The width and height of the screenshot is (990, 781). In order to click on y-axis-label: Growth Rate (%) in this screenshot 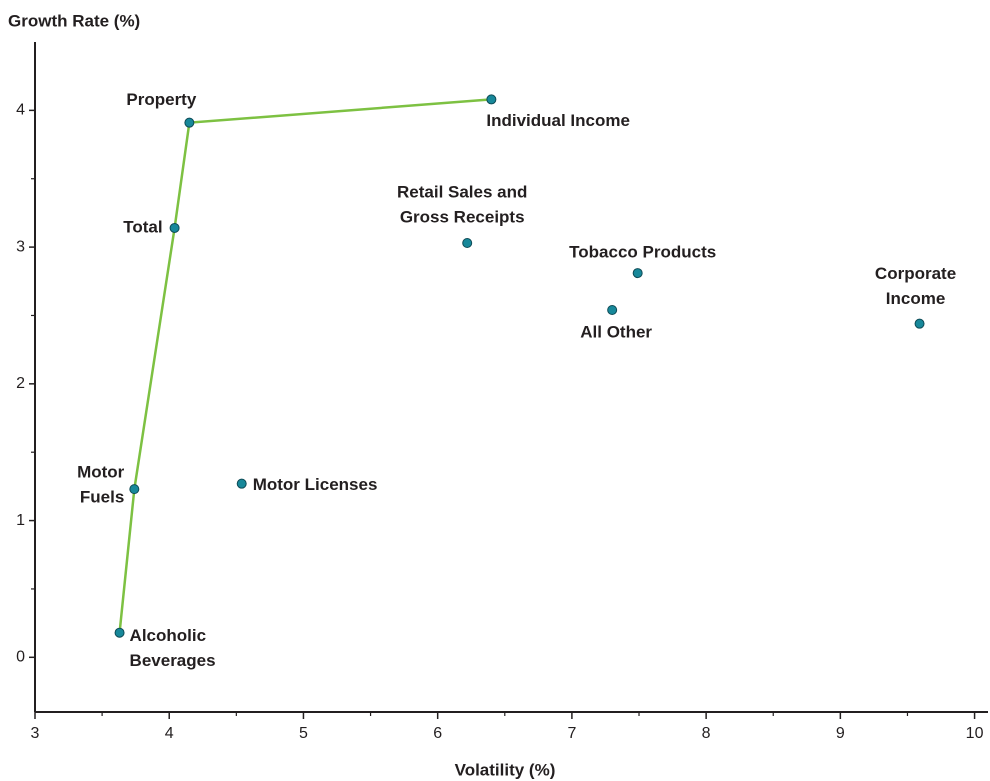, I will do `click(74, 20)`.